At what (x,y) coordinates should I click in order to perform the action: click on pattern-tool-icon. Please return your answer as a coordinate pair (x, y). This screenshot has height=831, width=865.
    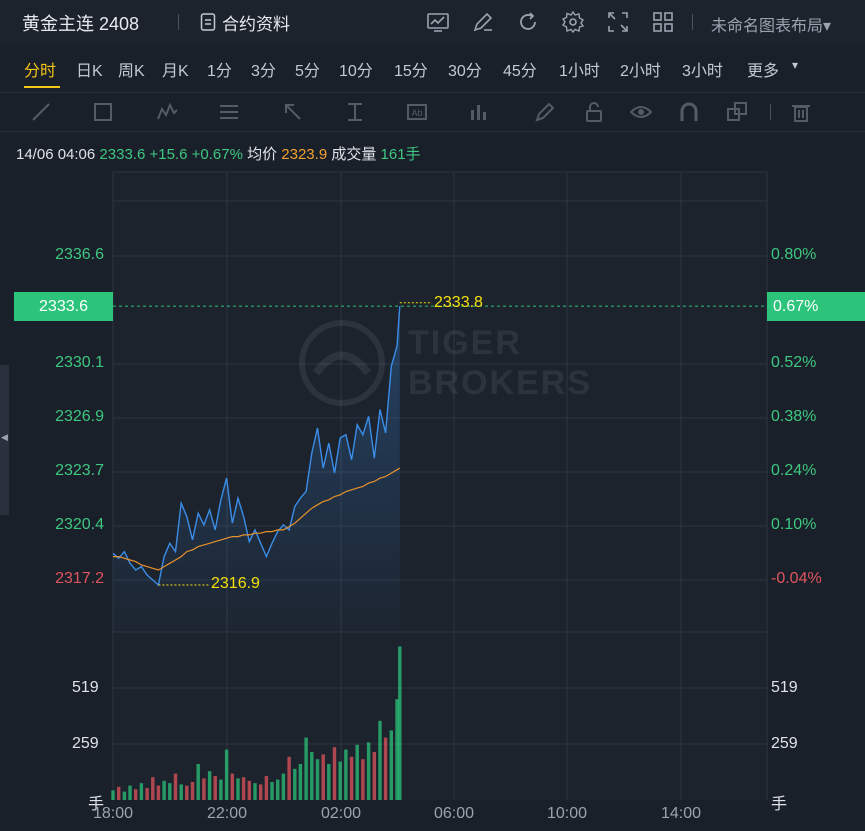
    Looking at the image, I should click on (167, 112).